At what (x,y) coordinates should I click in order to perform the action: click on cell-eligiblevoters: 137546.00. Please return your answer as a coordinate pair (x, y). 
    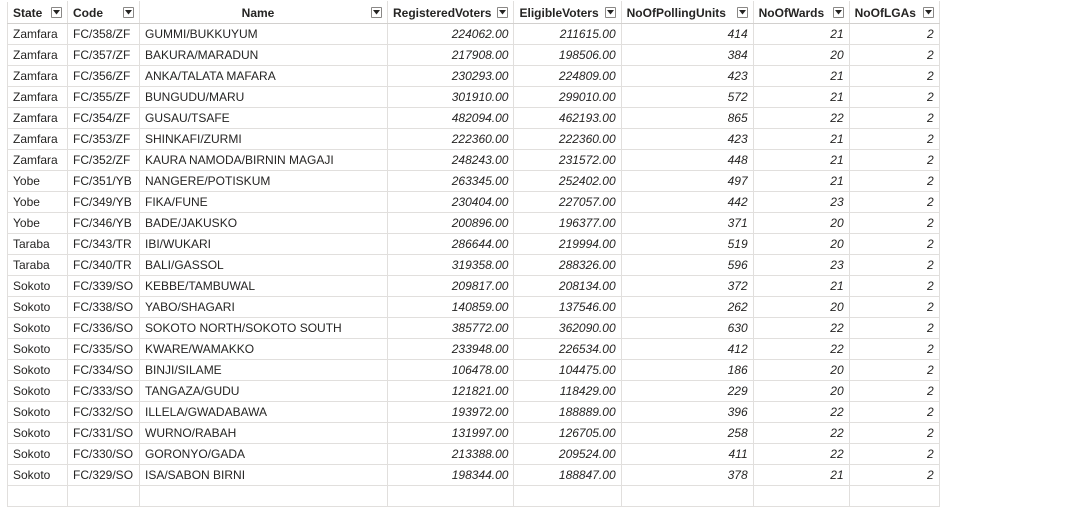
    Looking at the image, I should click on (567, 307).